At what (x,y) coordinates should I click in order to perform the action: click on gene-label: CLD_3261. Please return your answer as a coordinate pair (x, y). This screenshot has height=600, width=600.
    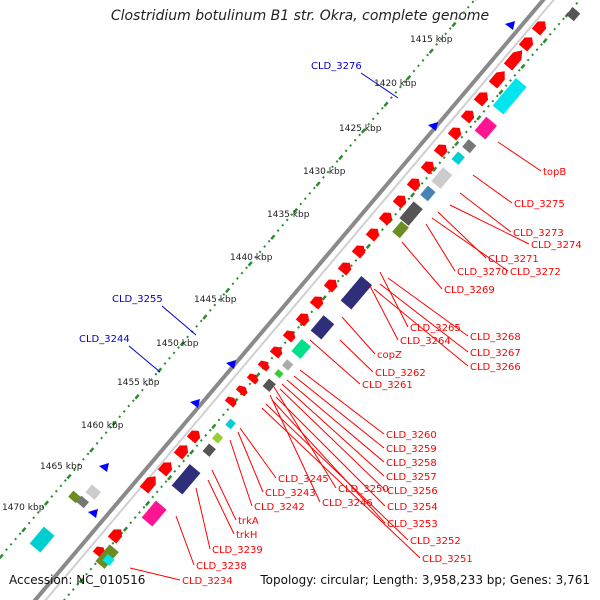
    Looking at the image, I should click on (387, 385).